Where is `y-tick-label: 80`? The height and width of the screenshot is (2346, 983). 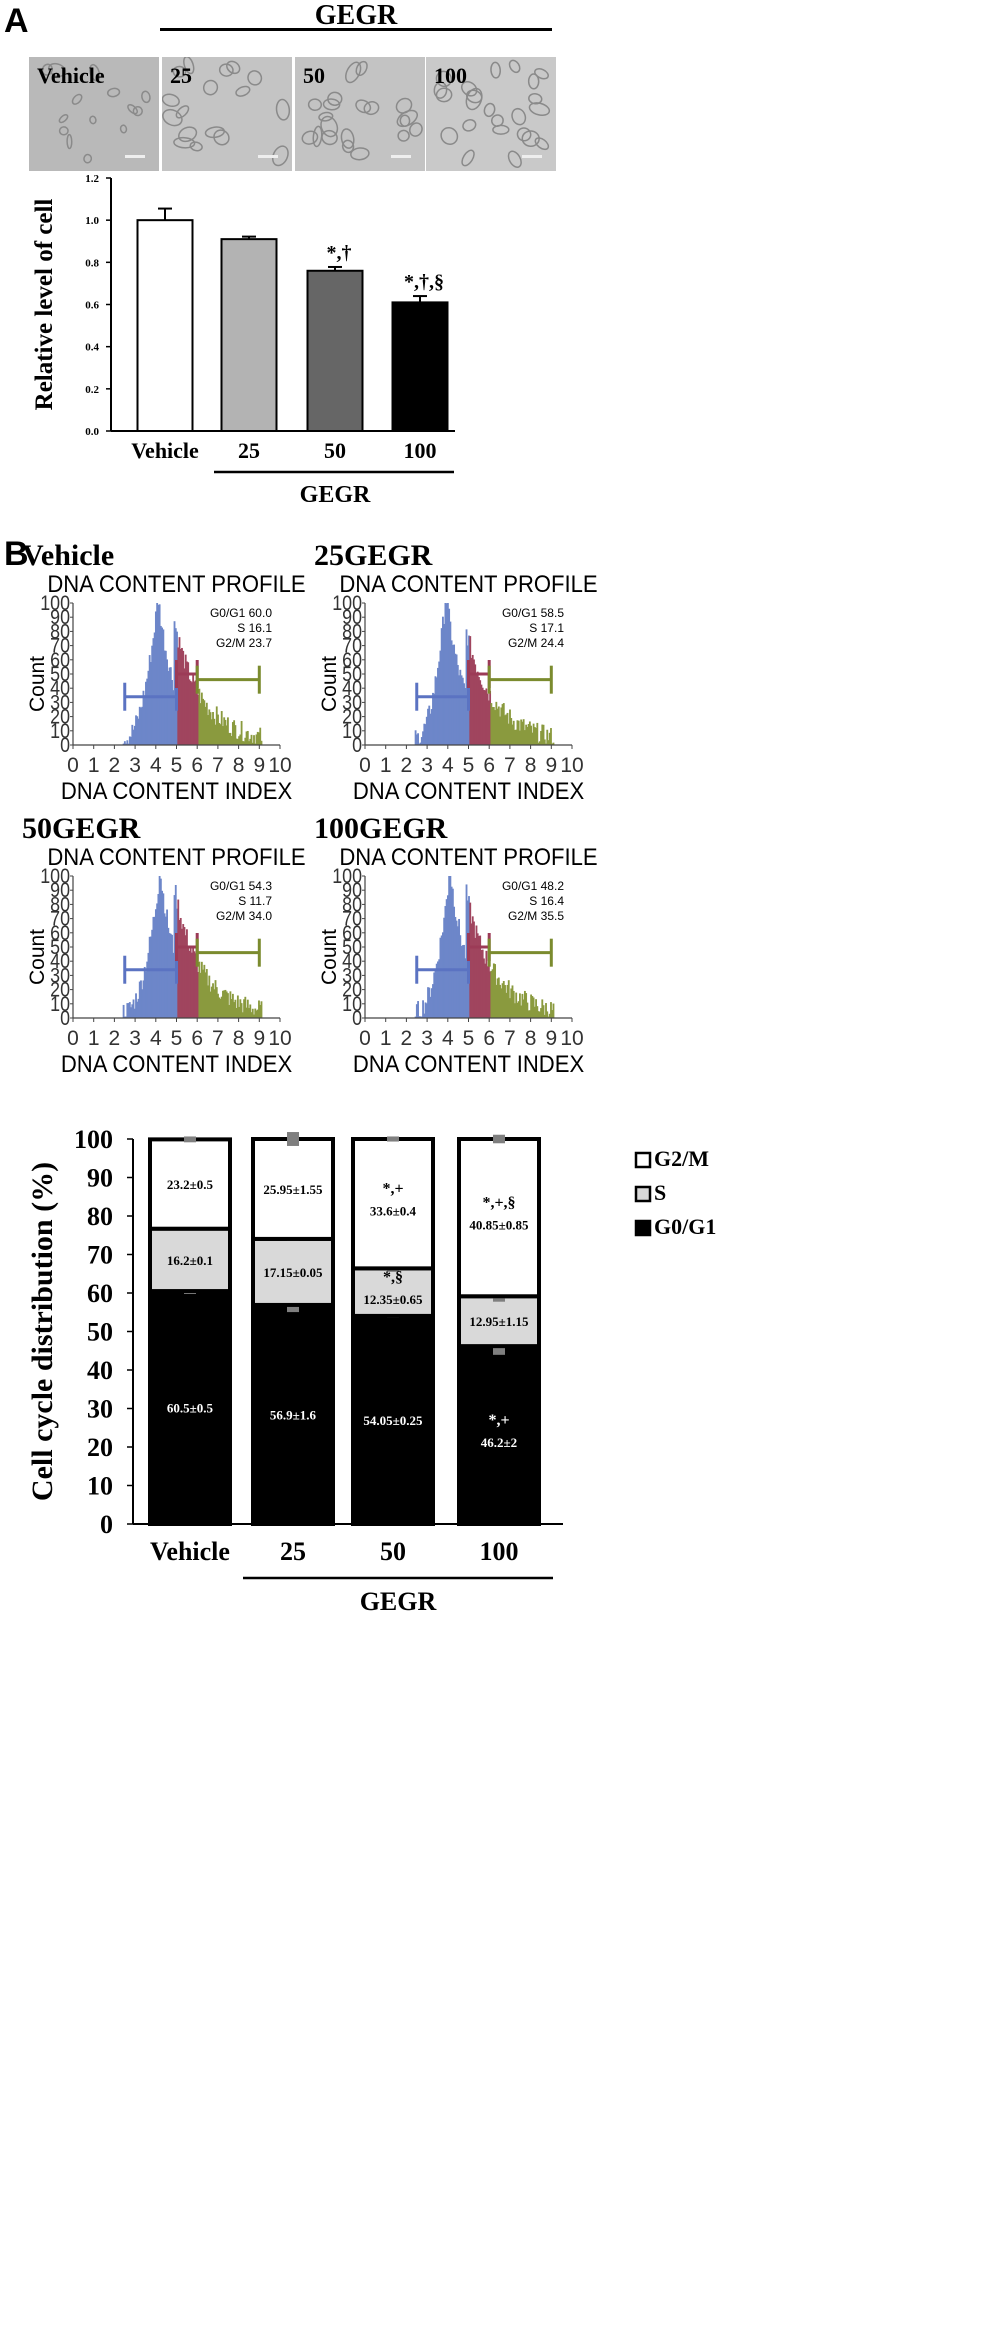 y-tick-label: 80 is located at coordinates (352, 632).